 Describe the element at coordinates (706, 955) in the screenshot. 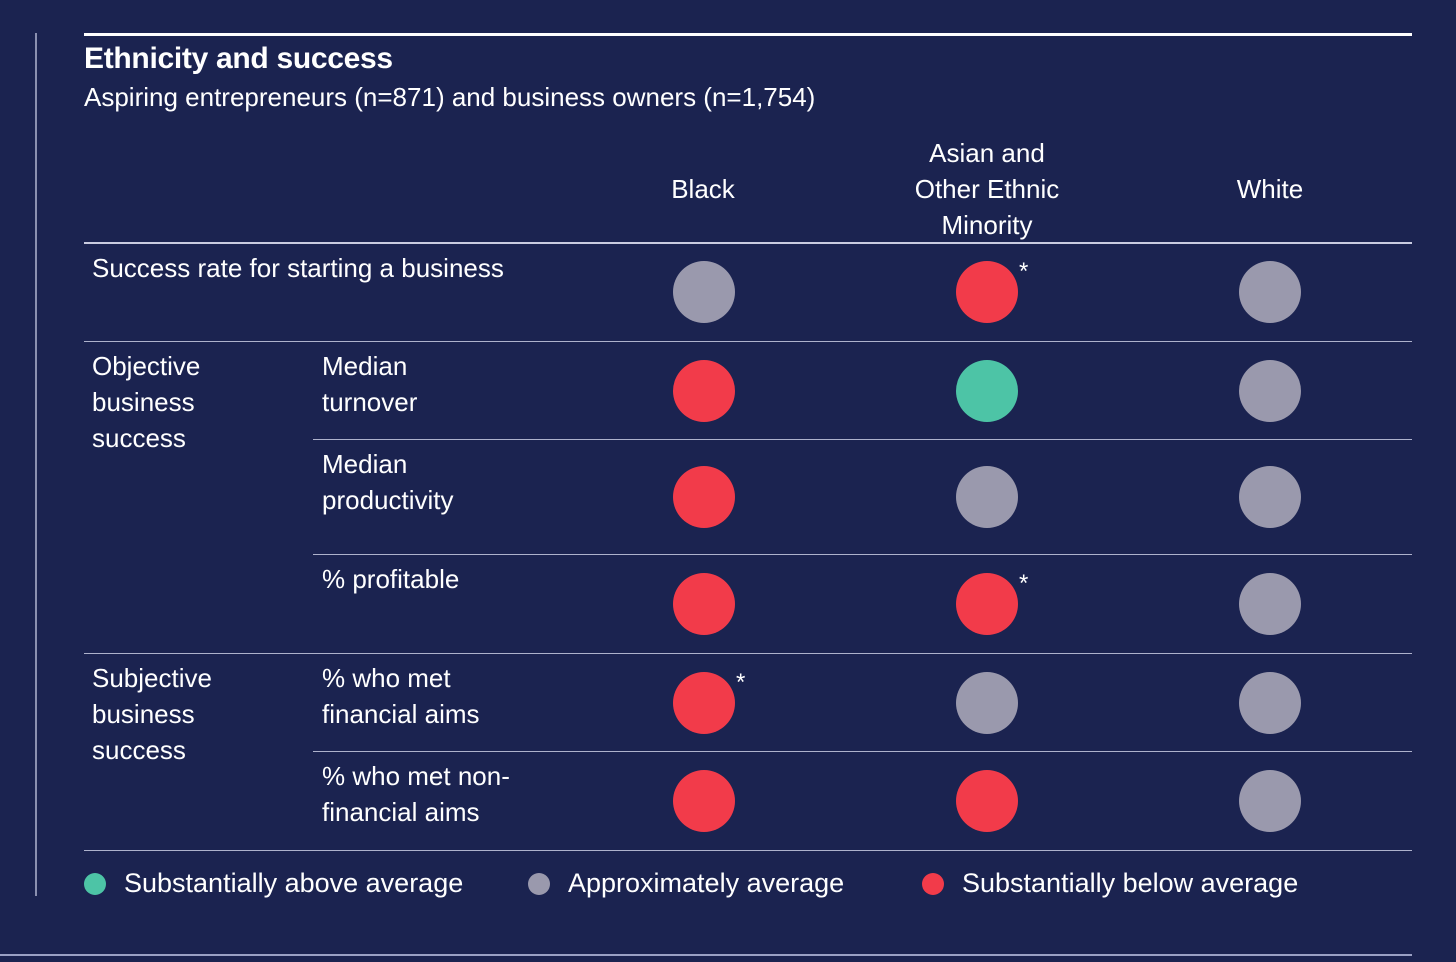

I see `bottom-rule` at that location.